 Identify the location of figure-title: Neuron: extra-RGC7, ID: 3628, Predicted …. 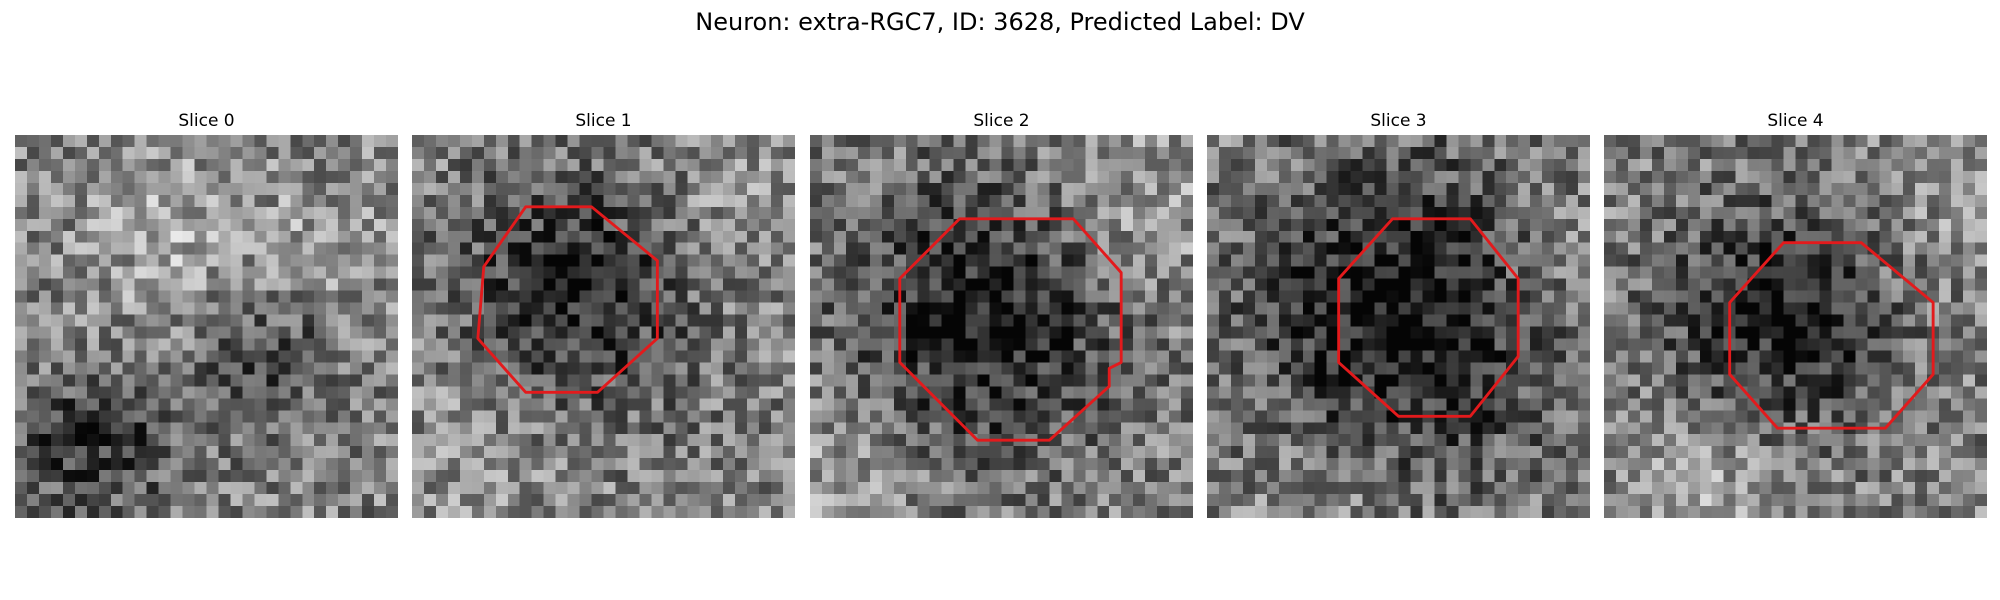
(1000, 22).